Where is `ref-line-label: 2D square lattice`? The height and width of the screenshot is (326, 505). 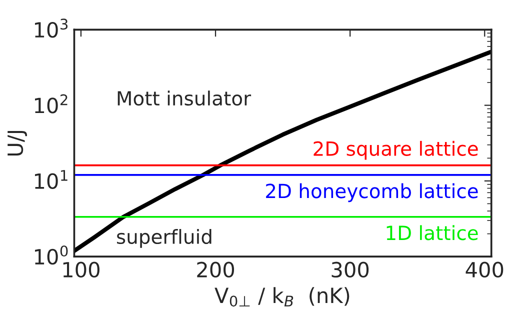 ref-line-label: 2D square lattice is located at coordinates (396, 150).